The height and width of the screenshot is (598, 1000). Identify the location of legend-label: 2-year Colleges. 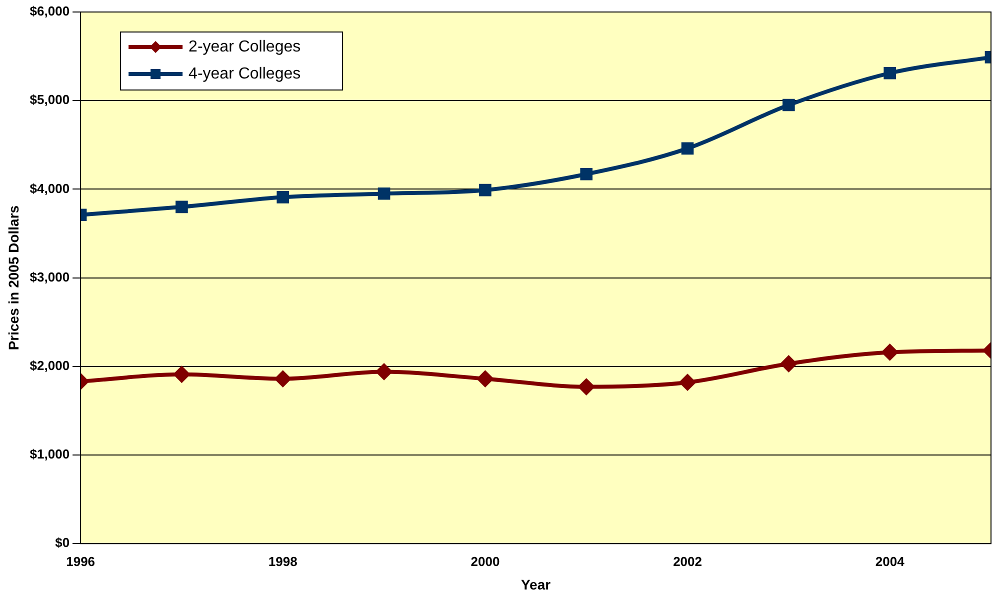
(244, 47).